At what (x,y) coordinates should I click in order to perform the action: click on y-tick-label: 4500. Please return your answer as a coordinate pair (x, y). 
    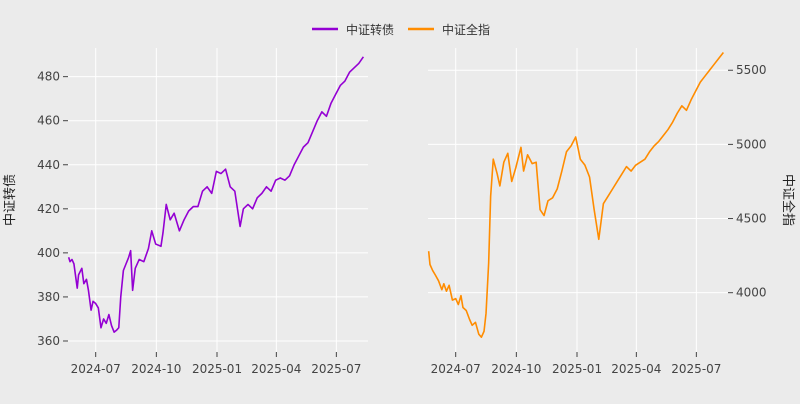
    Looking at the image, I should click on (751, 219).